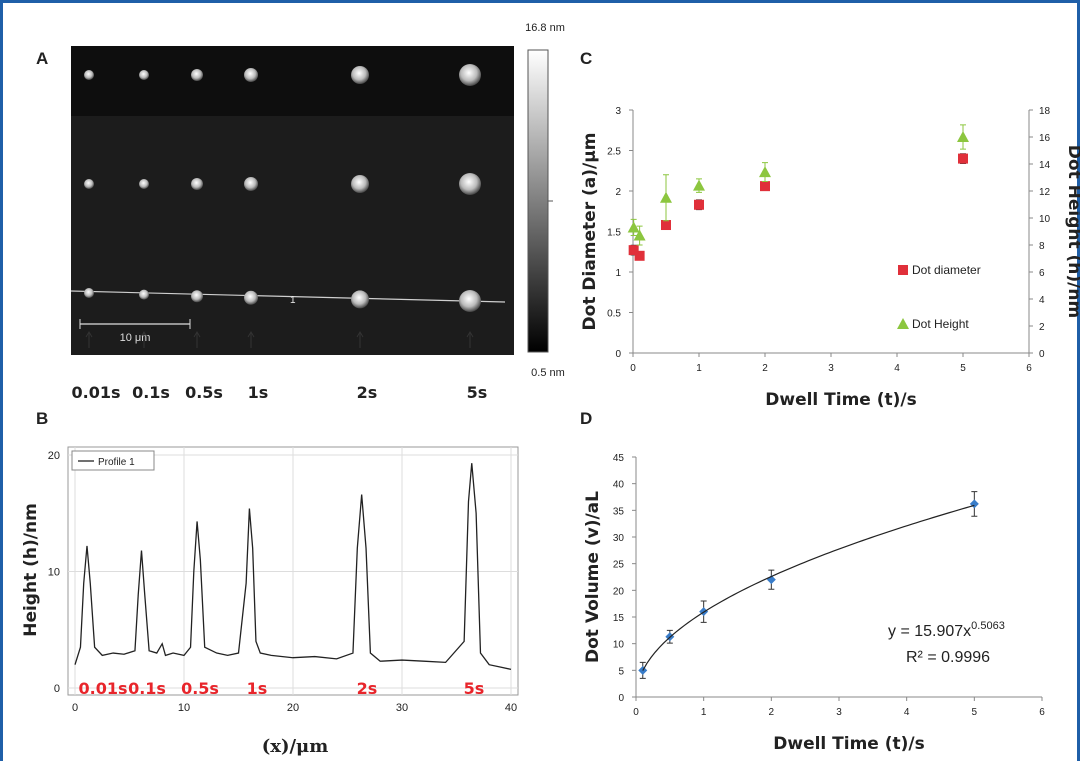 The image size is (1080, 761). Describe the element at coordinates (586, 418) in the screenshot. I see `panel-label: D` at that location.